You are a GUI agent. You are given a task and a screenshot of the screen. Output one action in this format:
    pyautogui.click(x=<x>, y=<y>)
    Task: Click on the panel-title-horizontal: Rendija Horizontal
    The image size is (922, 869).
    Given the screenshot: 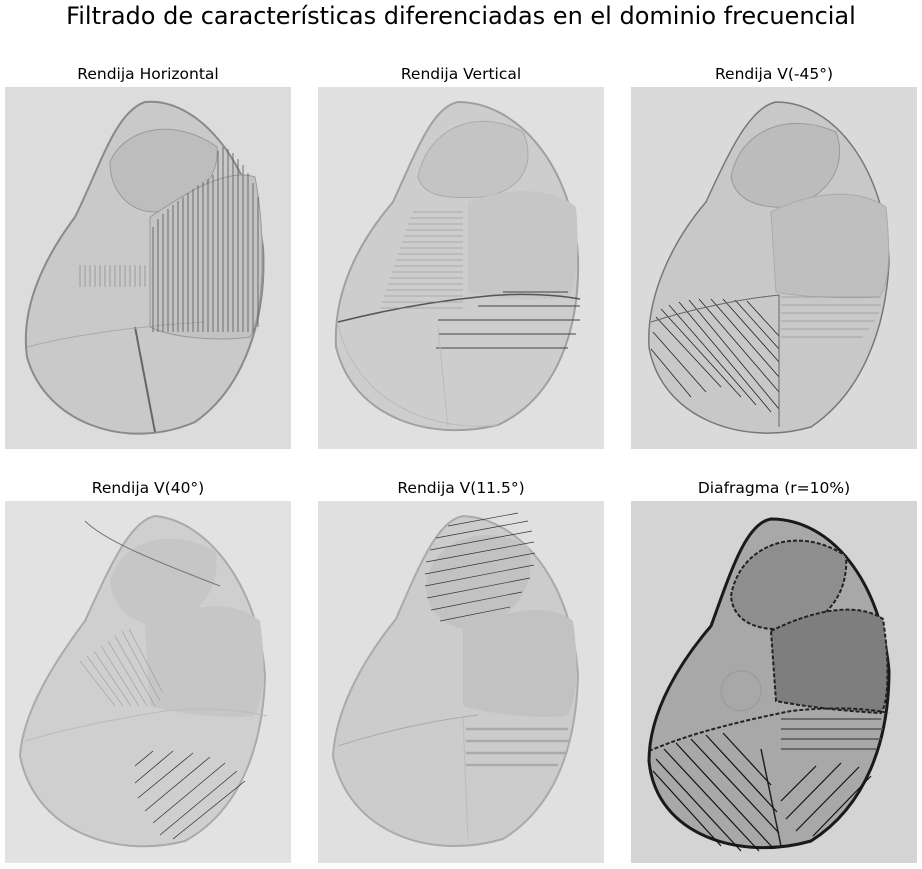 What is the action you would take?
    pyautogui.click(x=148, y=74)
    